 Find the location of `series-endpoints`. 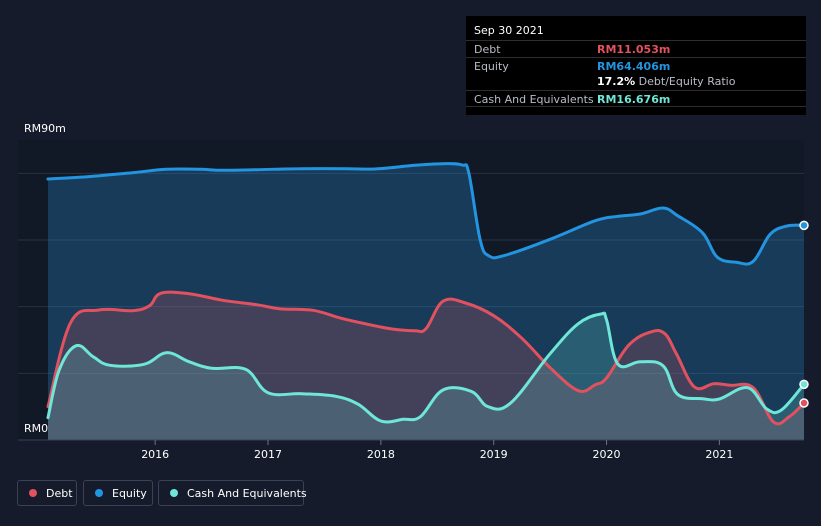

series-endpoints is located at coordinates (804, 314).